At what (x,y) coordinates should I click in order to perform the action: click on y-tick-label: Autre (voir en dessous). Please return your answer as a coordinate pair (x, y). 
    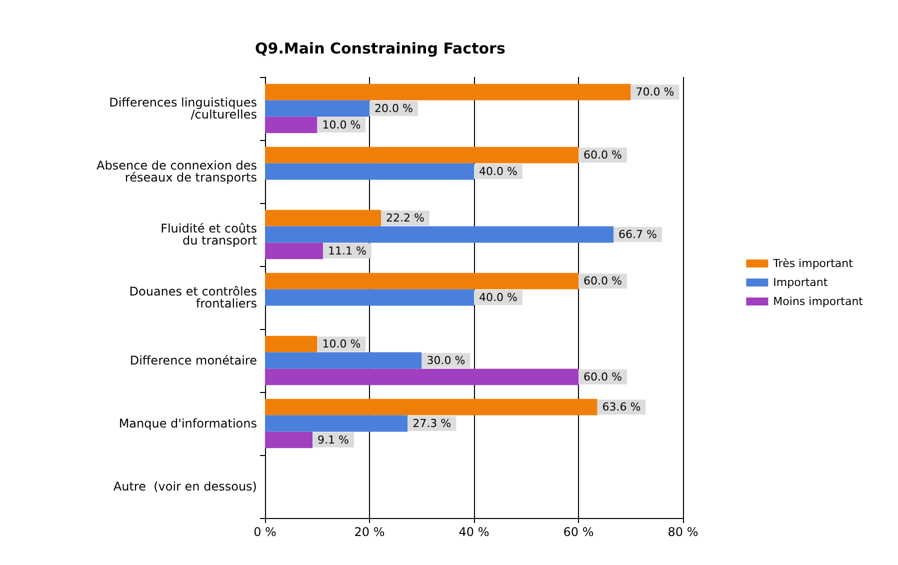
    Looking at the image, I should click on (185, 487).